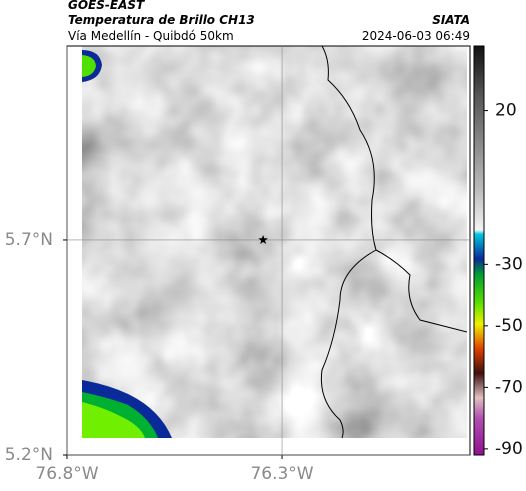  Describe the element at coordinates (106, 6) in the screenshot. I see `satellite: GOES-EAST` at that location.